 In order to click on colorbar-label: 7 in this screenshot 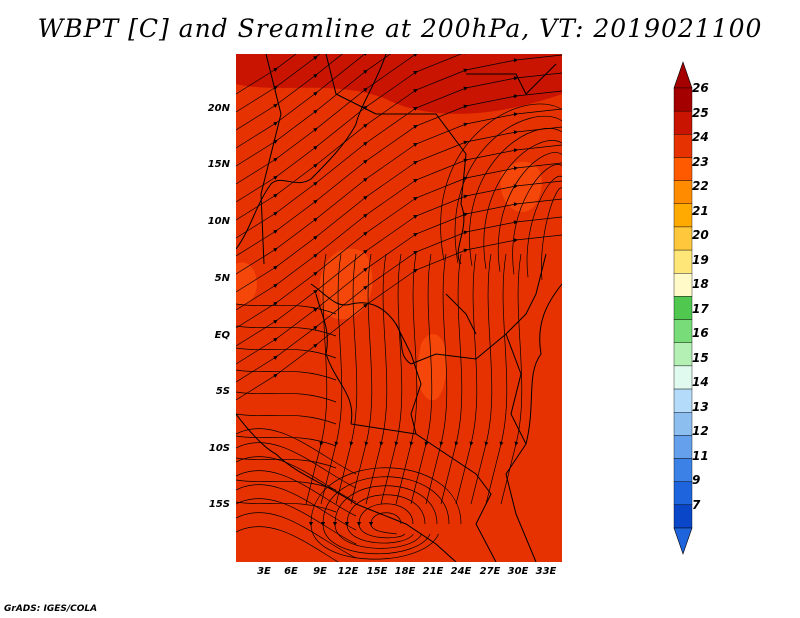, I will do `click(696, 504)`.